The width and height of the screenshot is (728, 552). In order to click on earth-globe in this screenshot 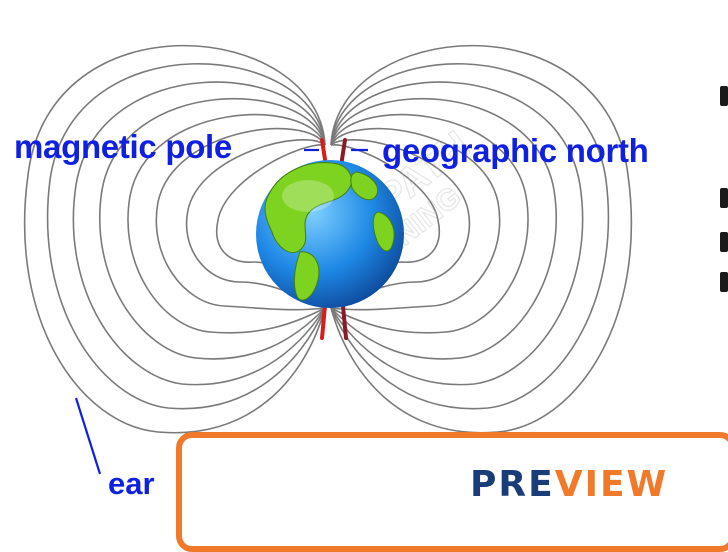, I will do `click(330, 234)`.